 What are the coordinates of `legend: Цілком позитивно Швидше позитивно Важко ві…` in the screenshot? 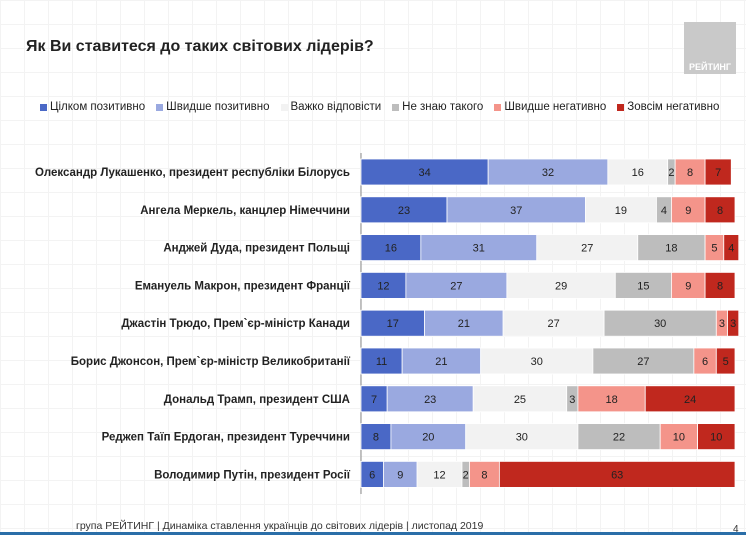 It's located at (379, 107).